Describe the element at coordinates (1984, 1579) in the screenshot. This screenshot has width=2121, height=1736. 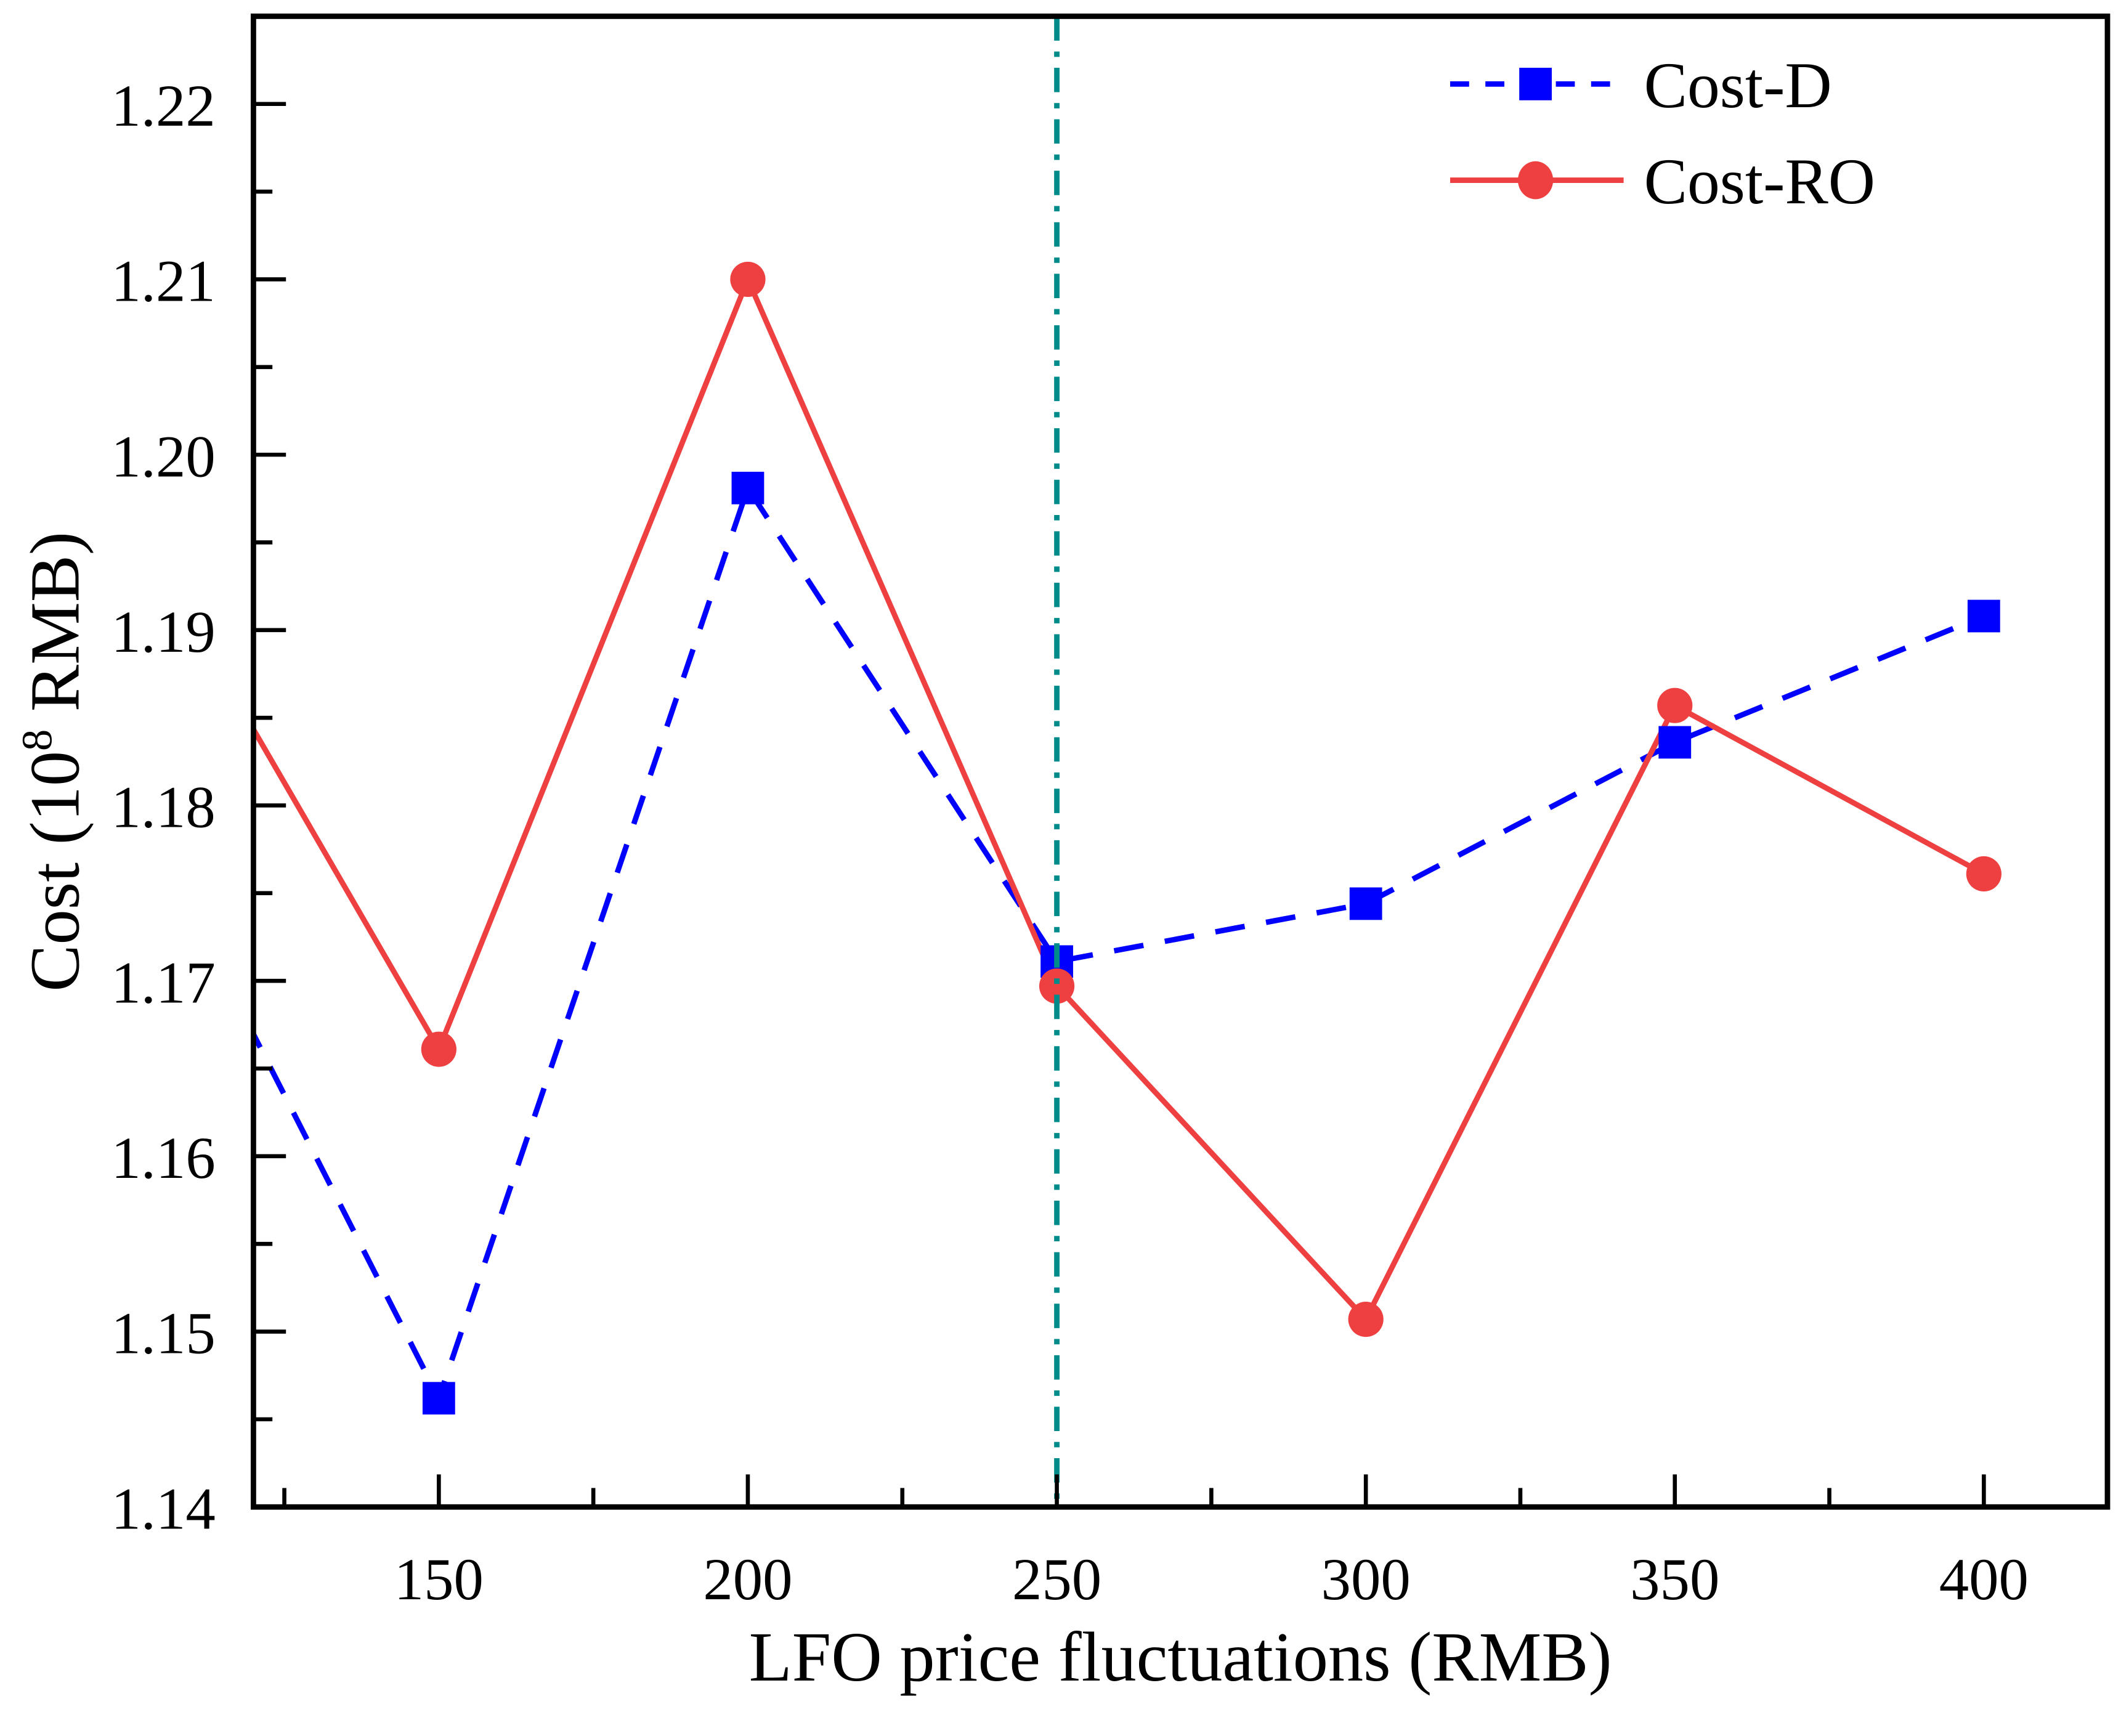
I see `x-tick-label: 400` at that location.